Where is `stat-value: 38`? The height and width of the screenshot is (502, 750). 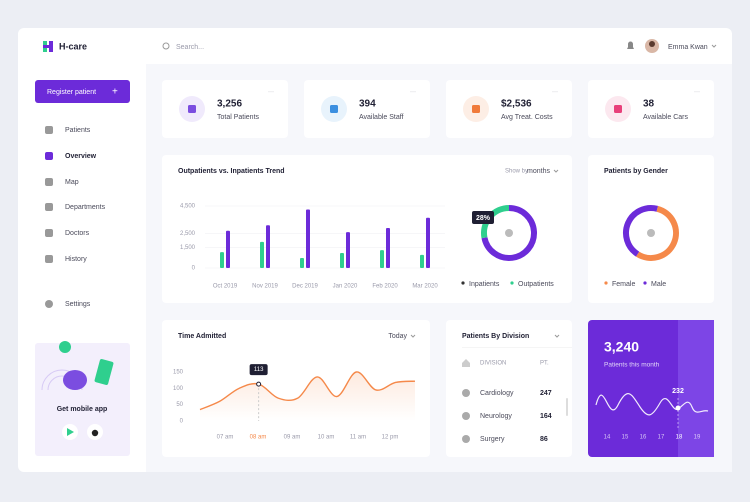
stat-value: 38 is located at coordinates (649, 104).